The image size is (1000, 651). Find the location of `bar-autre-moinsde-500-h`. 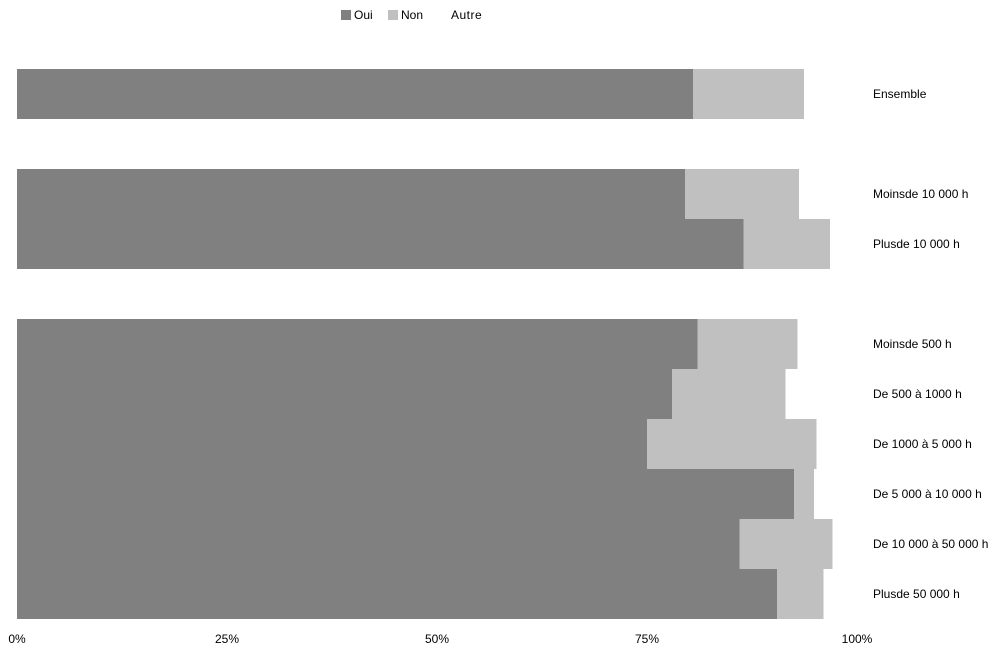

bar-autre-moinsde-500-h is located at coordinates (827, 344).